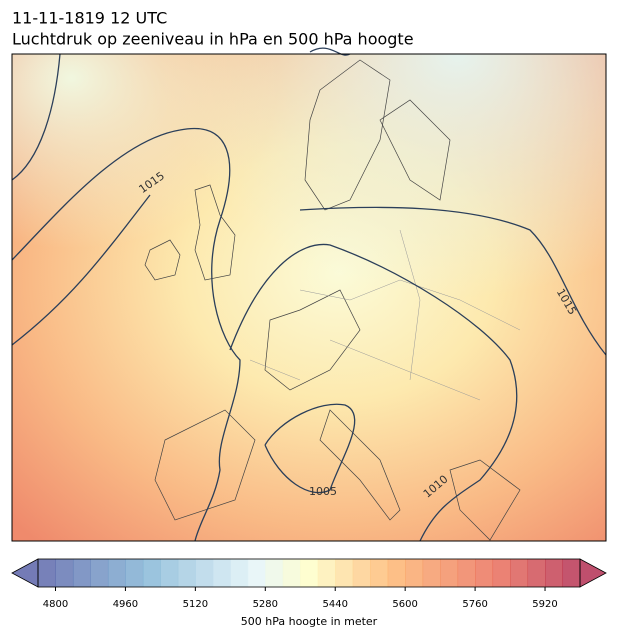 Image resolution: width=618 pixels, height=639 pixels. Describe the element at coordinates (89, 18) in the screenshot. I see `date: 11-11-1819 12 UTC` at that location.